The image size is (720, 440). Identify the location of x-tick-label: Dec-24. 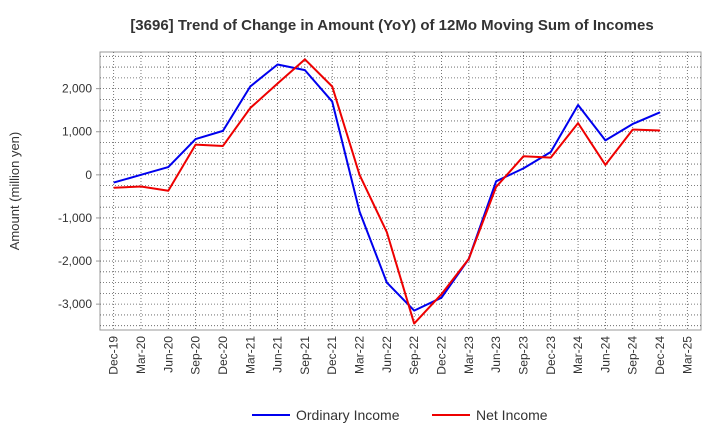
(660, 355).